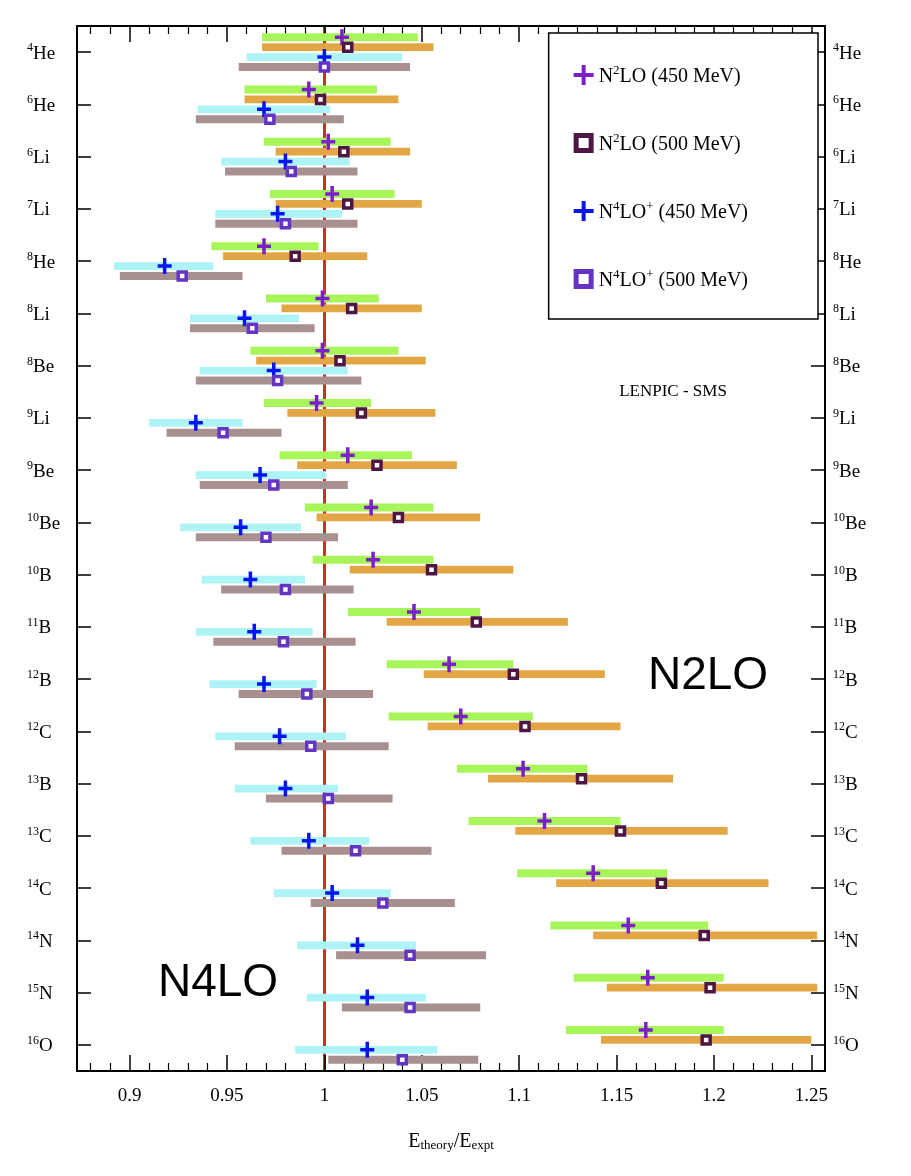 The image size is (911, 1176). Describe the element at coordinates (218, 980) in the screenshot. I see `annotation: N4LO` at that location.